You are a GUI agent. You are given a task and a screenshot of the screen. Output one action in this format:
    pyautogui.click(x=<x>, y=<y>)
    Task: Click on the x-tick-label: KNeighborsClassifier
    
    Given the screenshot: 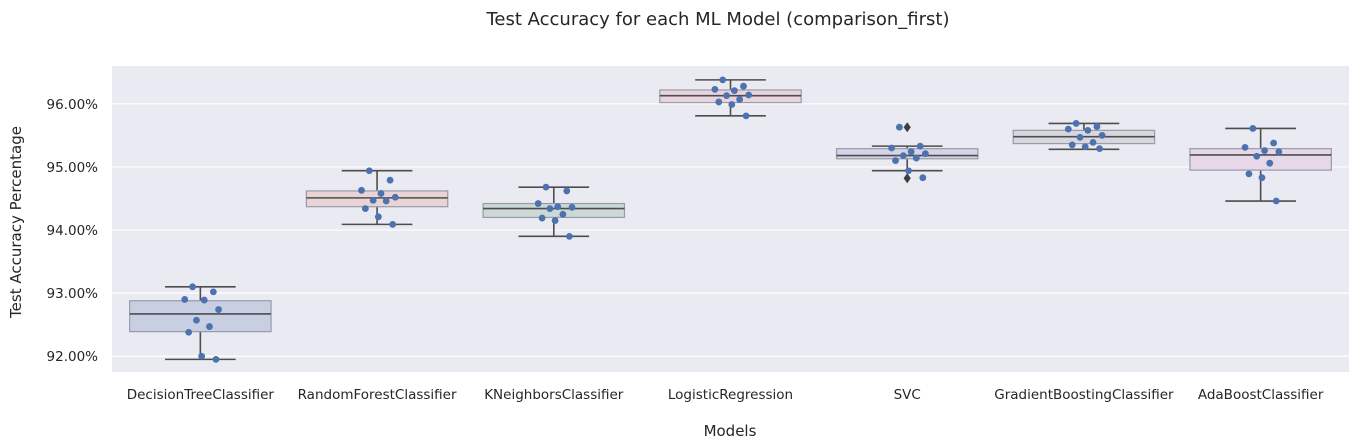 What is the action you would take?
    pyautogui.click(x=554, y=395)
    